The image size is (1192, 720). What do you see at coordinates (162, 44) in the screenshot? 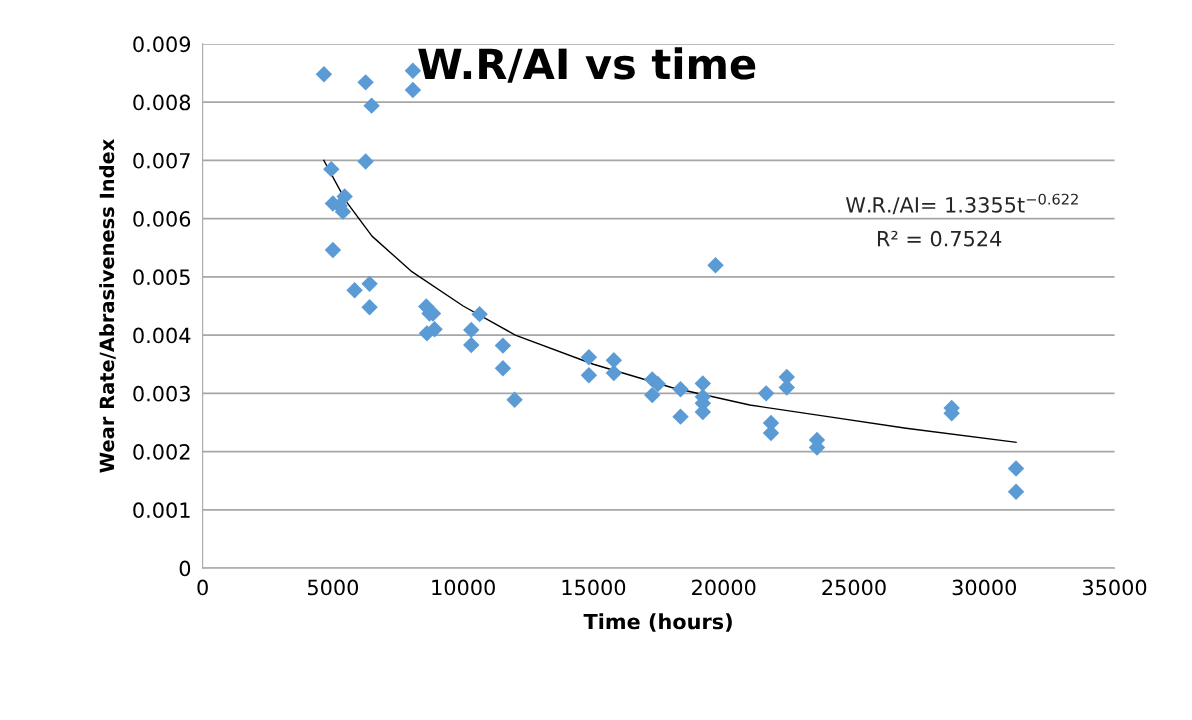
I see `y-tick-label: 0.009` at bounding box center [162, 44].